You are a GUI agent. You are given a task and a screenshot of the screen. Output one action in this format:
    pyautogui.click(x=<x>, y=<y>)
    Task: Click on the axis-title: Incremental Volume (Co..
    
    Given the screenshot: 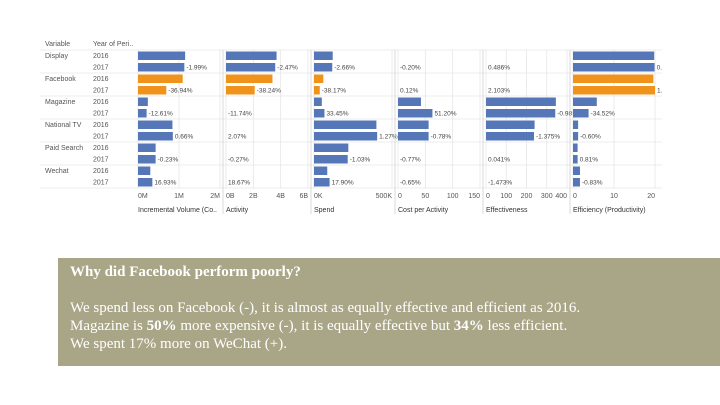 What is the action you would take?
    pyautogui.click(x=177, y=210)
    